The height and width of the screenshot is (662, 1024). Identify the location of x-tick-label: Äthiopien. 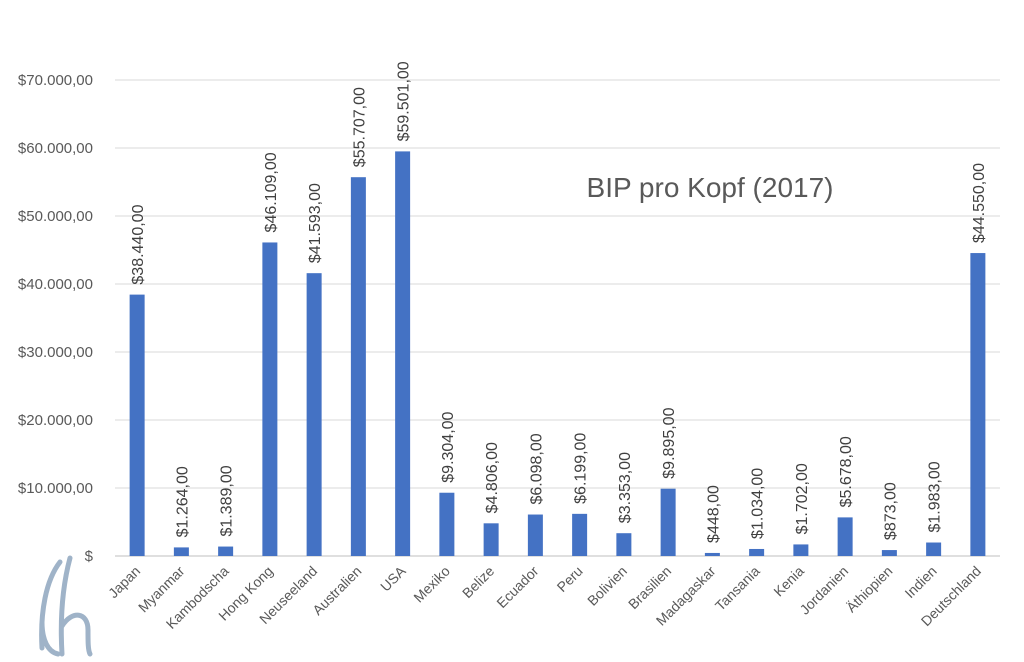
(869, 589).